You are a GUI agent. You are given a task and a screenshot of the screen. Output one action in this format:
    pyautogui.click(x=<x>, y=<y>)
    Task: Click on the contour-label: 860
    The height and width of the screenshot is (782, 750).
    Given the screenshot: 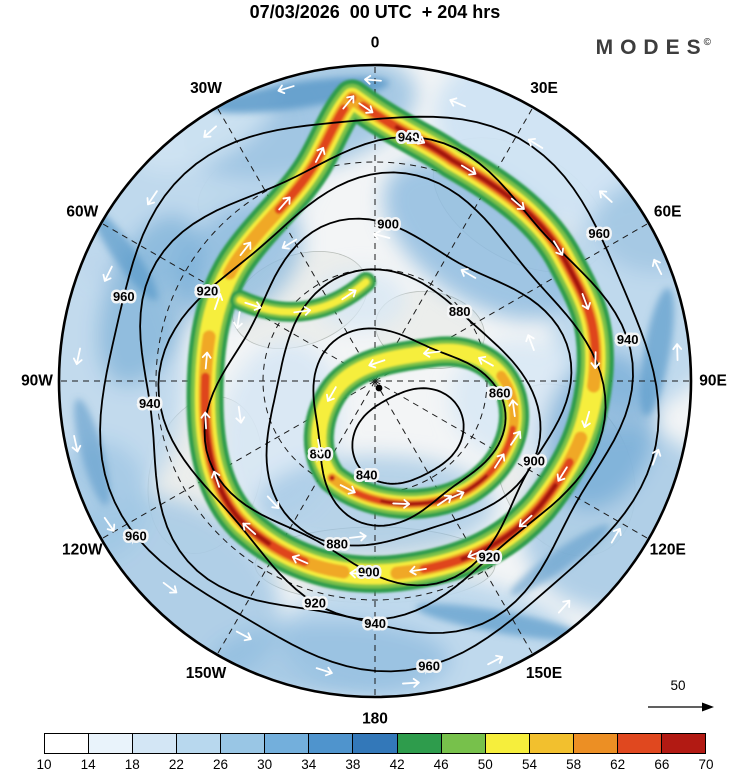 What is the action you would take?
    pyautogui.click(x=500, y=393)
    